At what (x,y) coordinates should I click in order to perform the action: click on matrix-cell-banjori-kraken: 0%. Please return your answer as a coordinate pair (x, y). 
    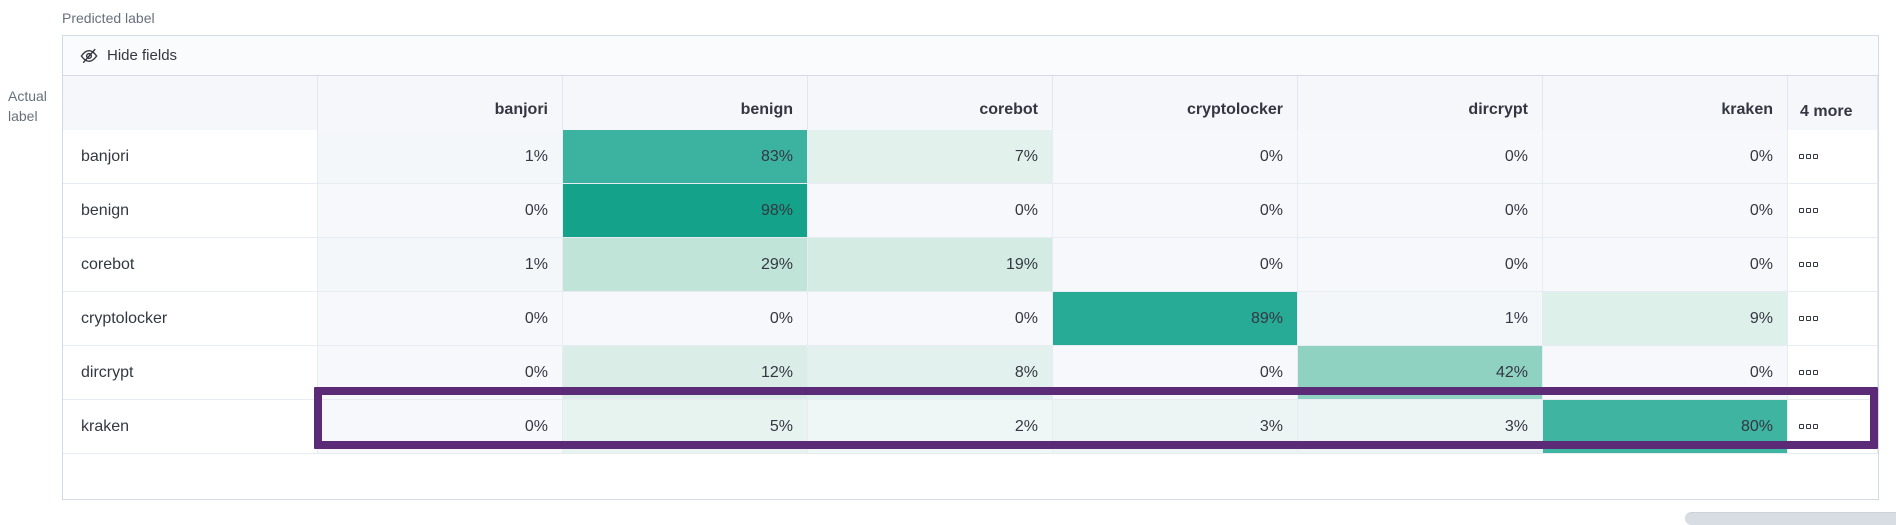
    Looking at the image, I should click on (1665, 157).